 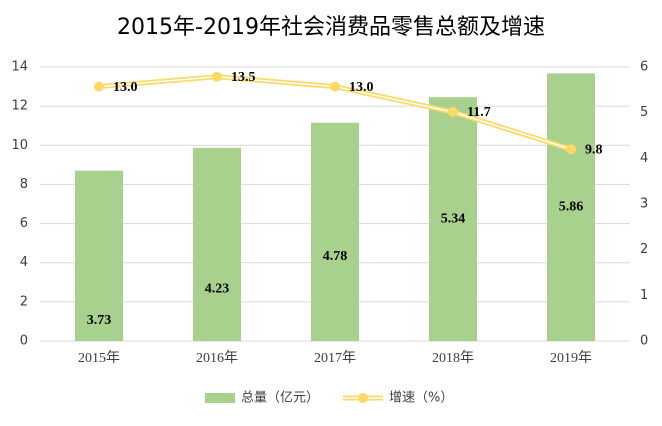 I want to click on y2-tick-label: 5, so click(x=644, y=112).